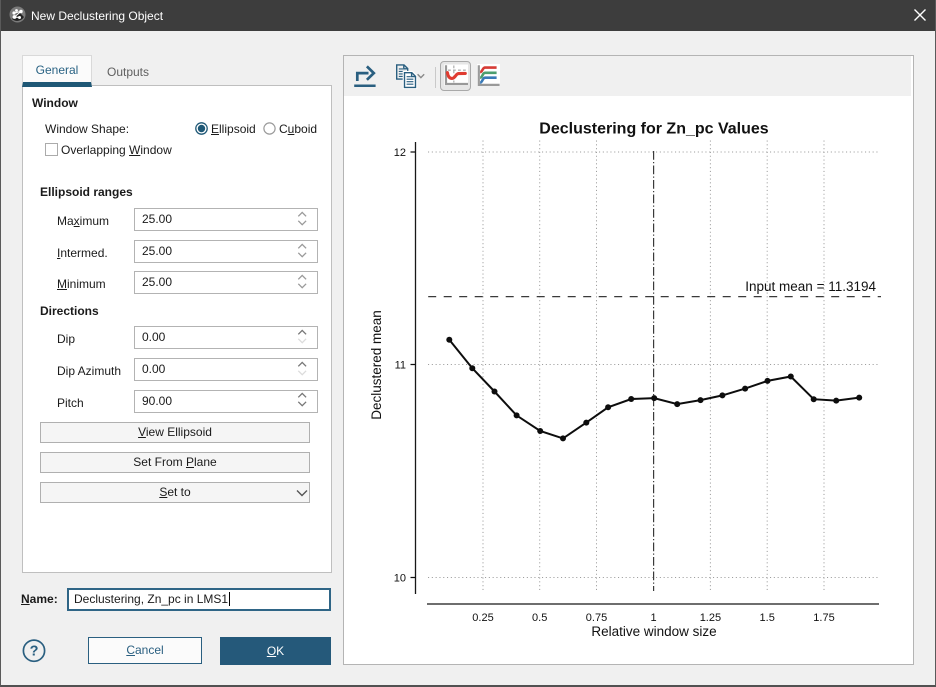  I want to click on svg-text: 1.25, so click(710, 618).